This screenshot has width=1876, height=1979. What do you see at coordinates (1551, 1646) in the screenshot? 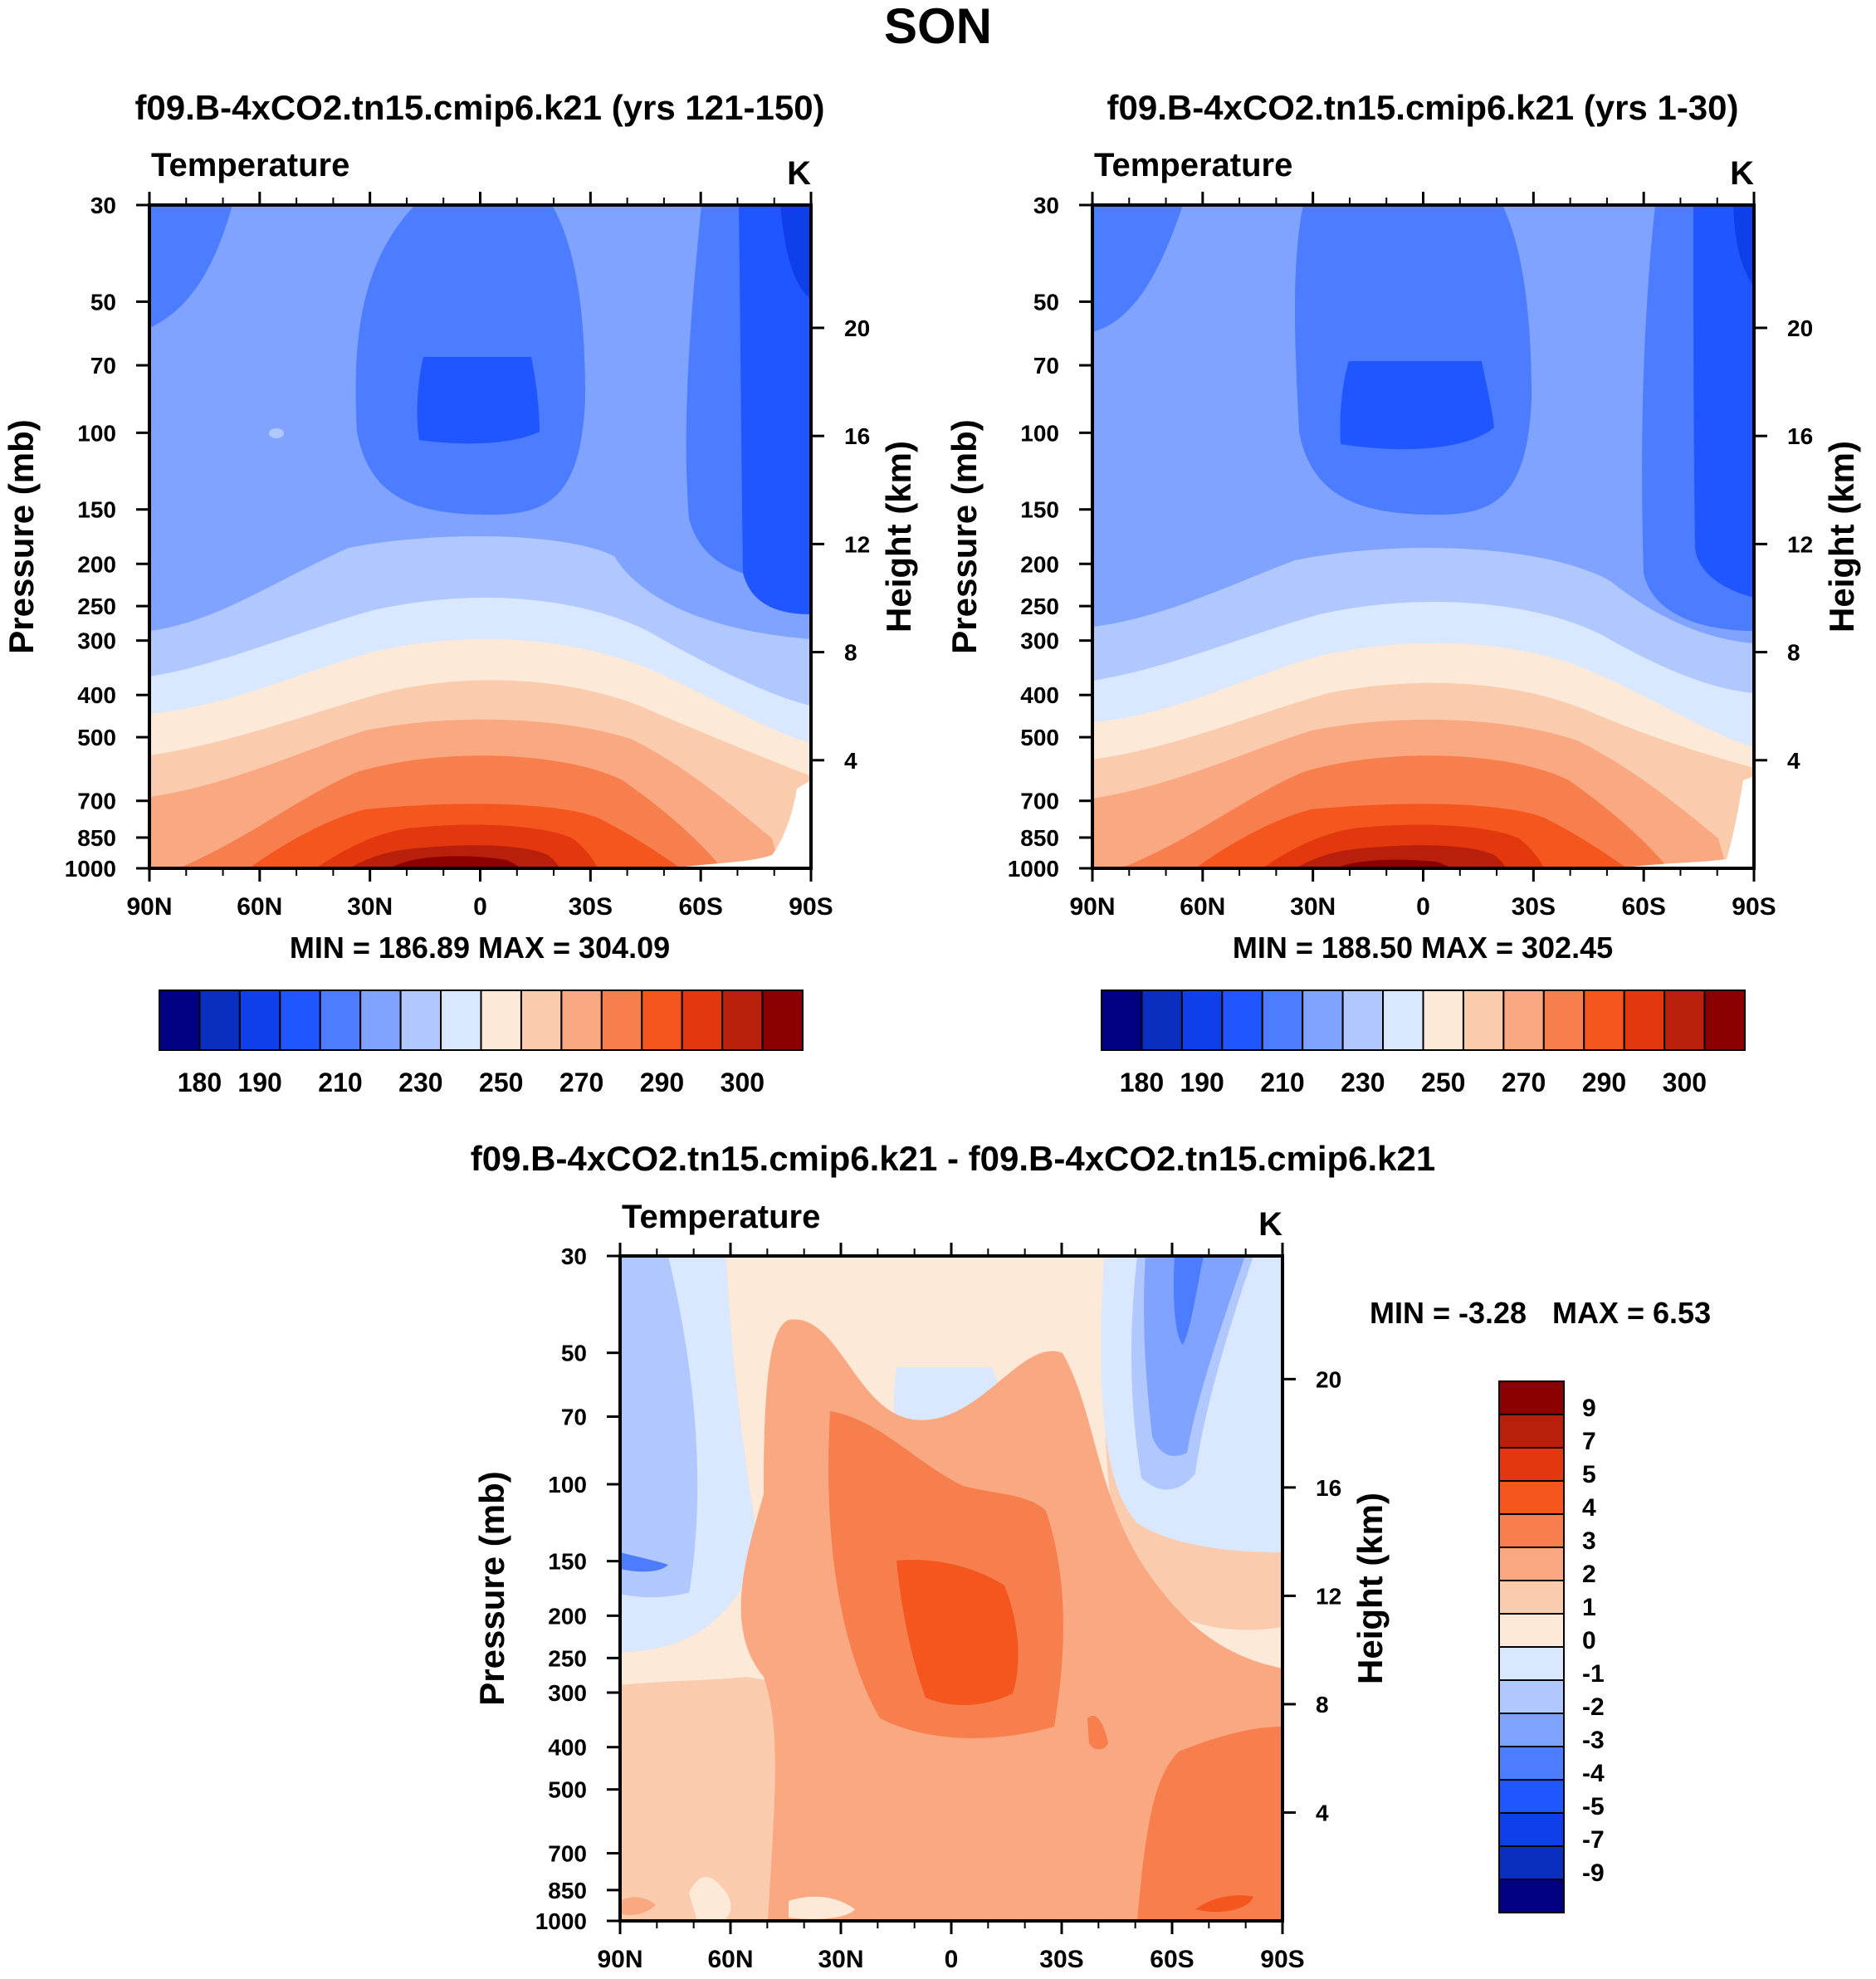
I see `colorbar: 9 7 5 4 3 2 1 0 -1 -2 -3 -4 -5 -7 -9` at bounding box center [1551, 1646].